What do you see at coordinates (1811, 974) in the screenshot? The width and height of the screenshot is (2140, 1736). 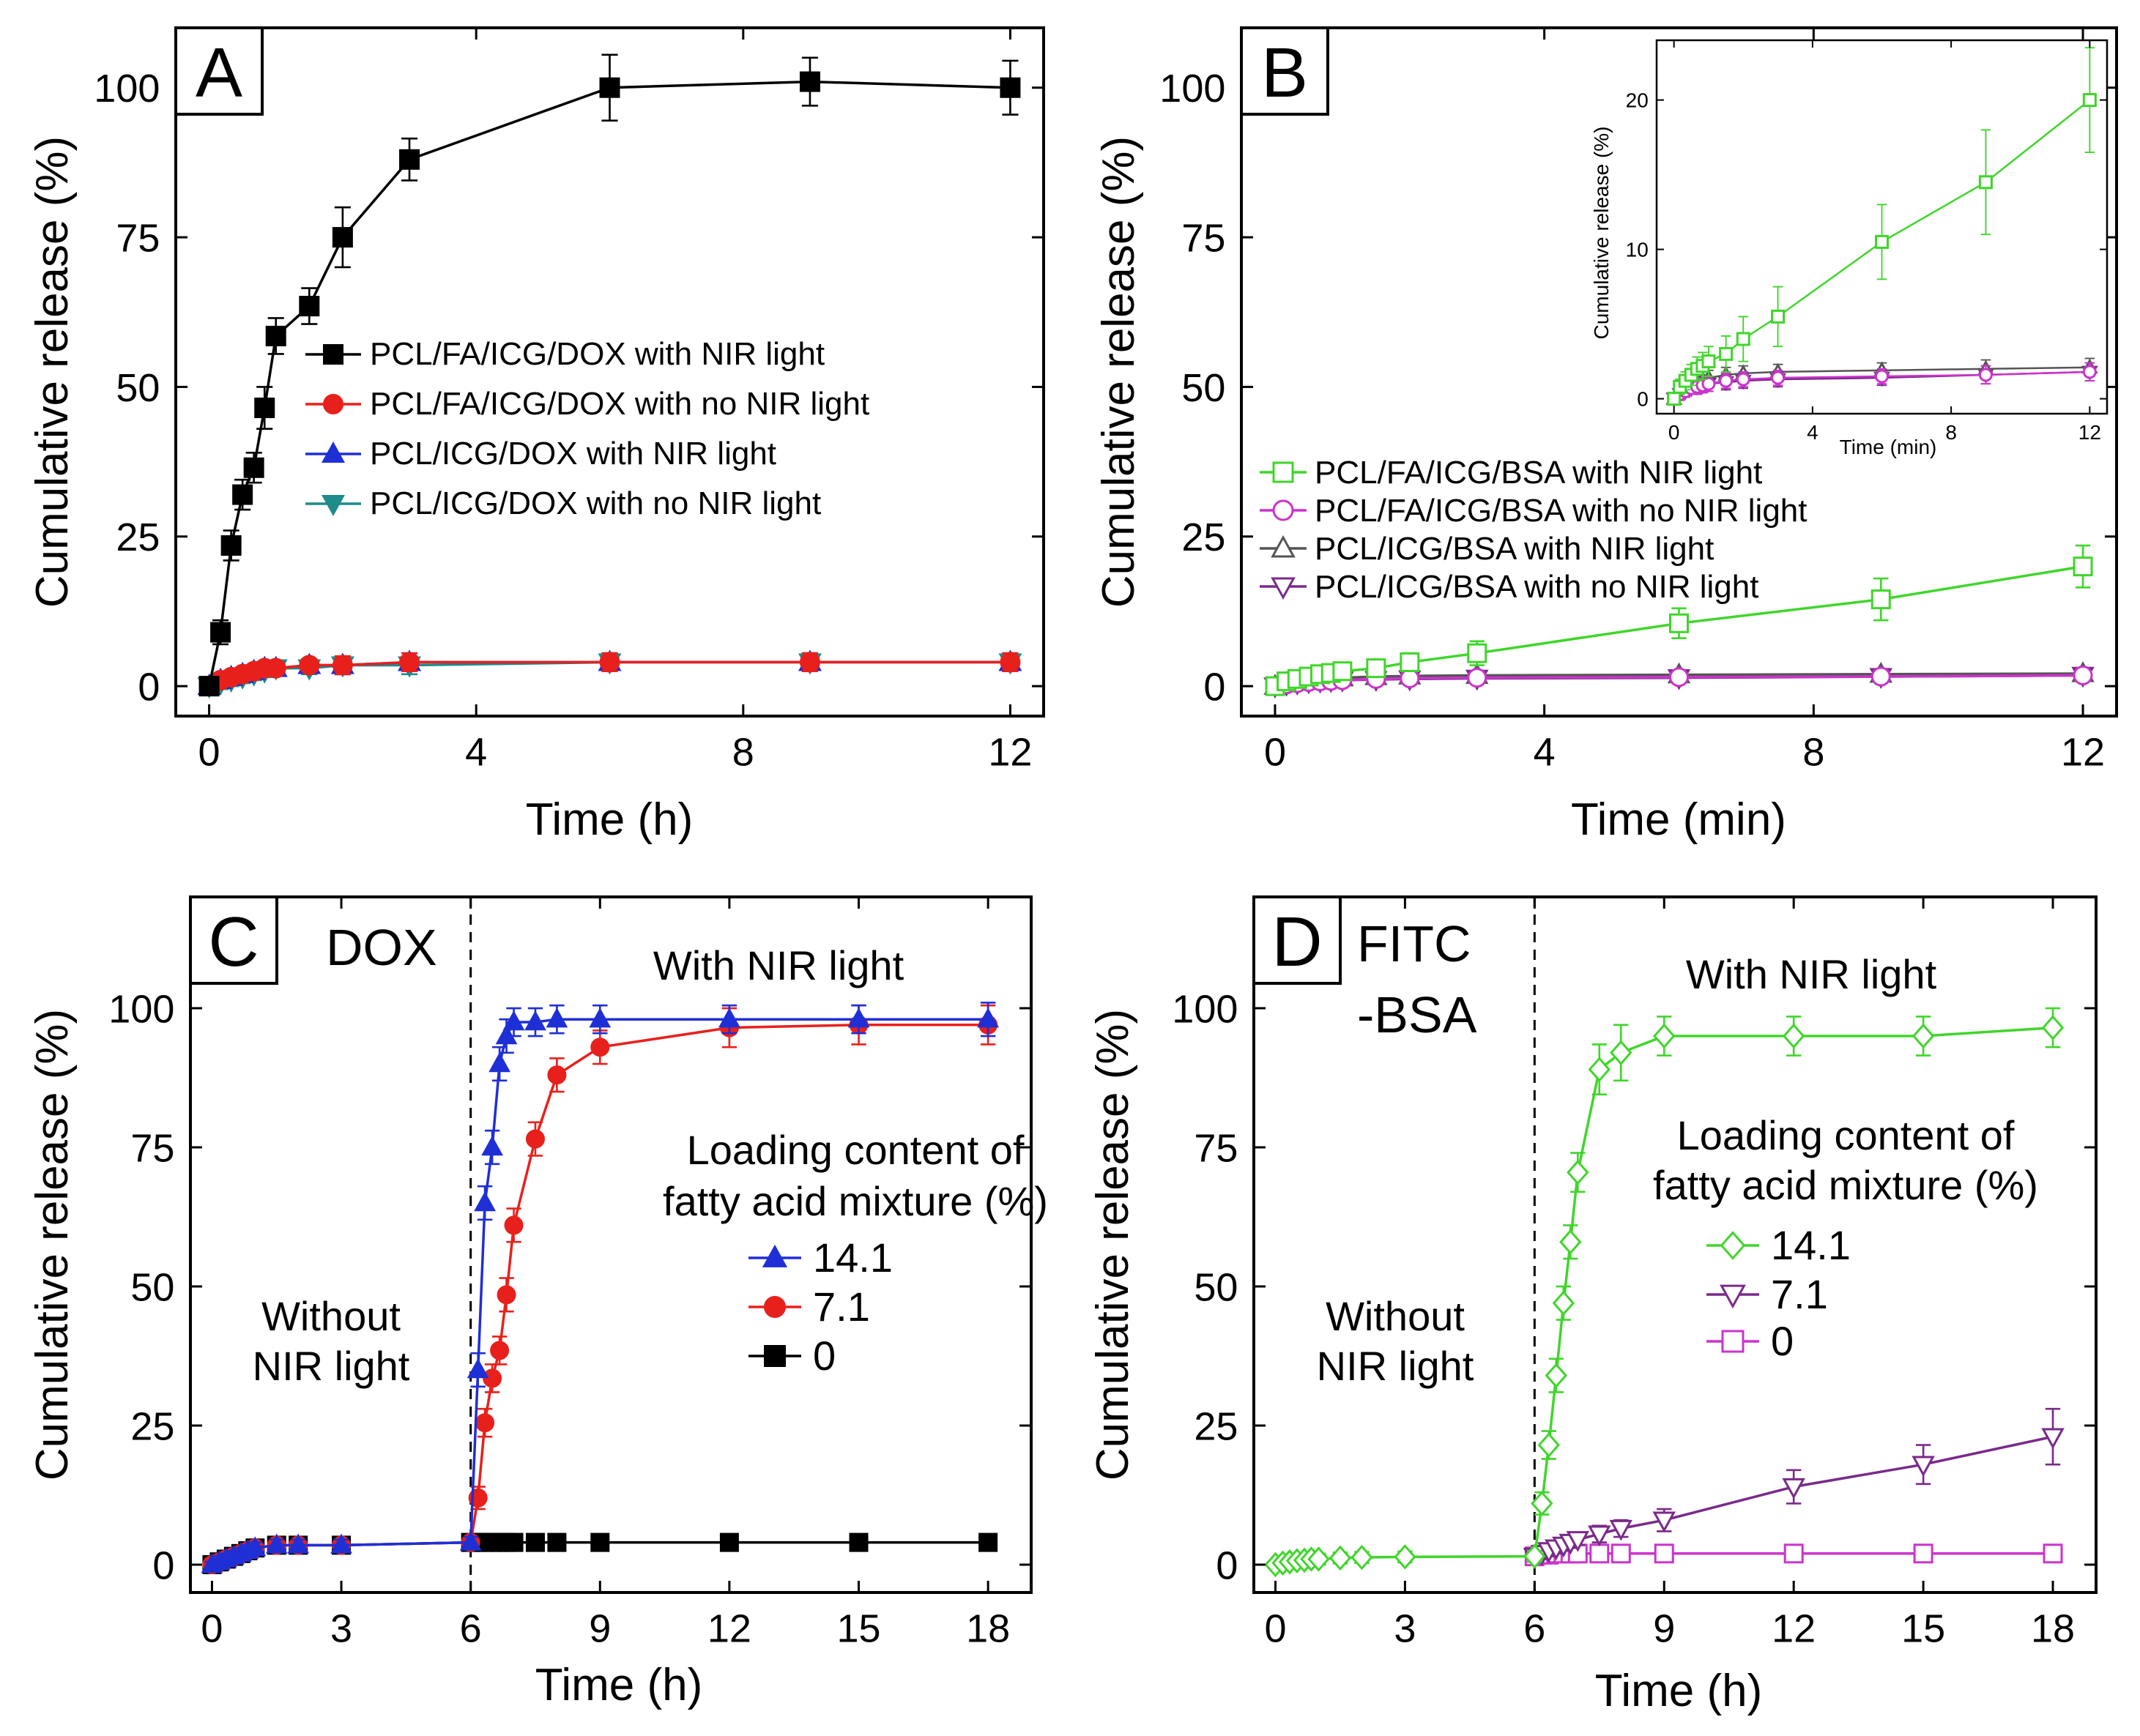 I see `panel-d-right-note: With NIR light` at bounding box center [1811, 974].